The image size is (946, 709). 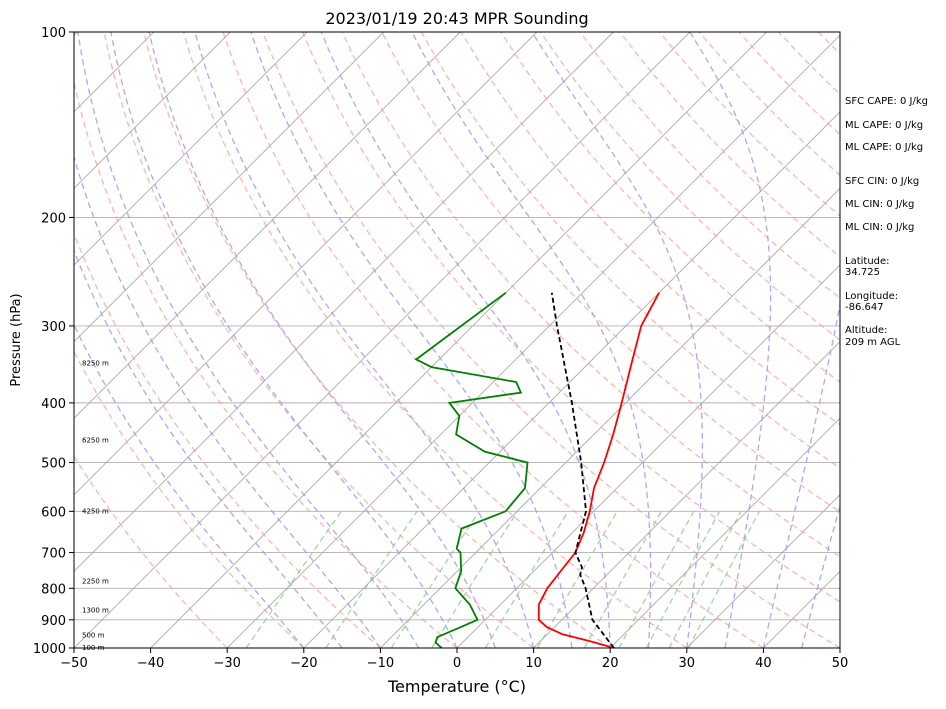 I want to click on height-label: 4250 m, so click(x=95, y=511).